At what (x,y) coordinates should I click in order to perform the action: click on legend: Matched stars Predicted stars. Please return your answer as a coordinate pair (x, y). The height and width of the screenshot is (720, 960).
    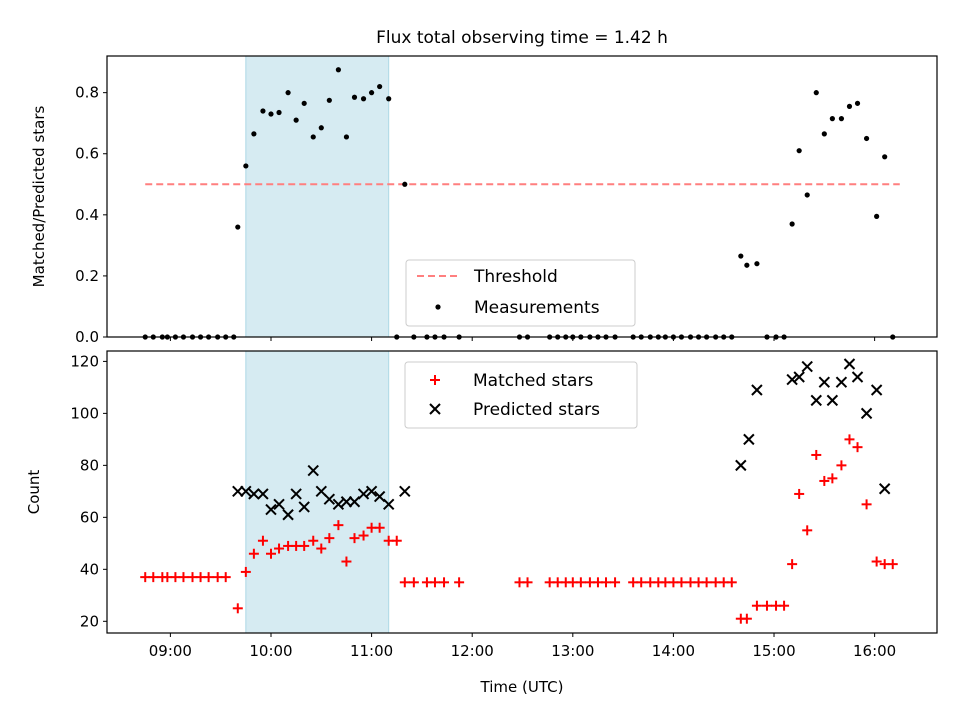
    Looking at the image, I should click on (521, 395).